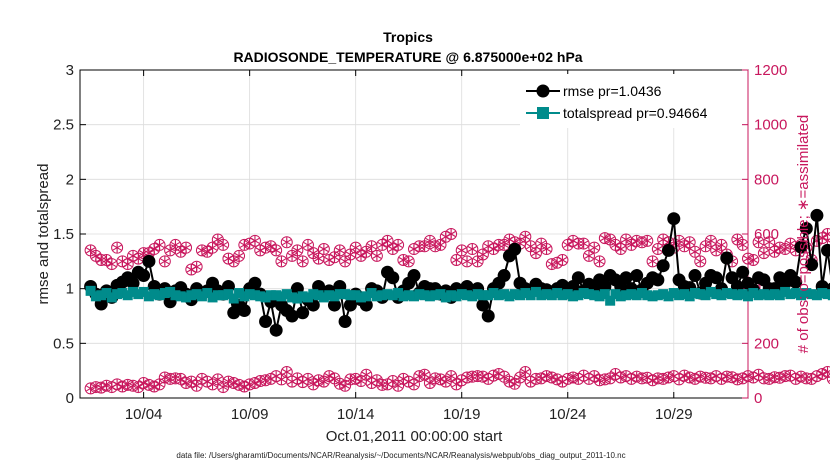  I want to click on y-tick-label-right: 600, so click(766, 234).